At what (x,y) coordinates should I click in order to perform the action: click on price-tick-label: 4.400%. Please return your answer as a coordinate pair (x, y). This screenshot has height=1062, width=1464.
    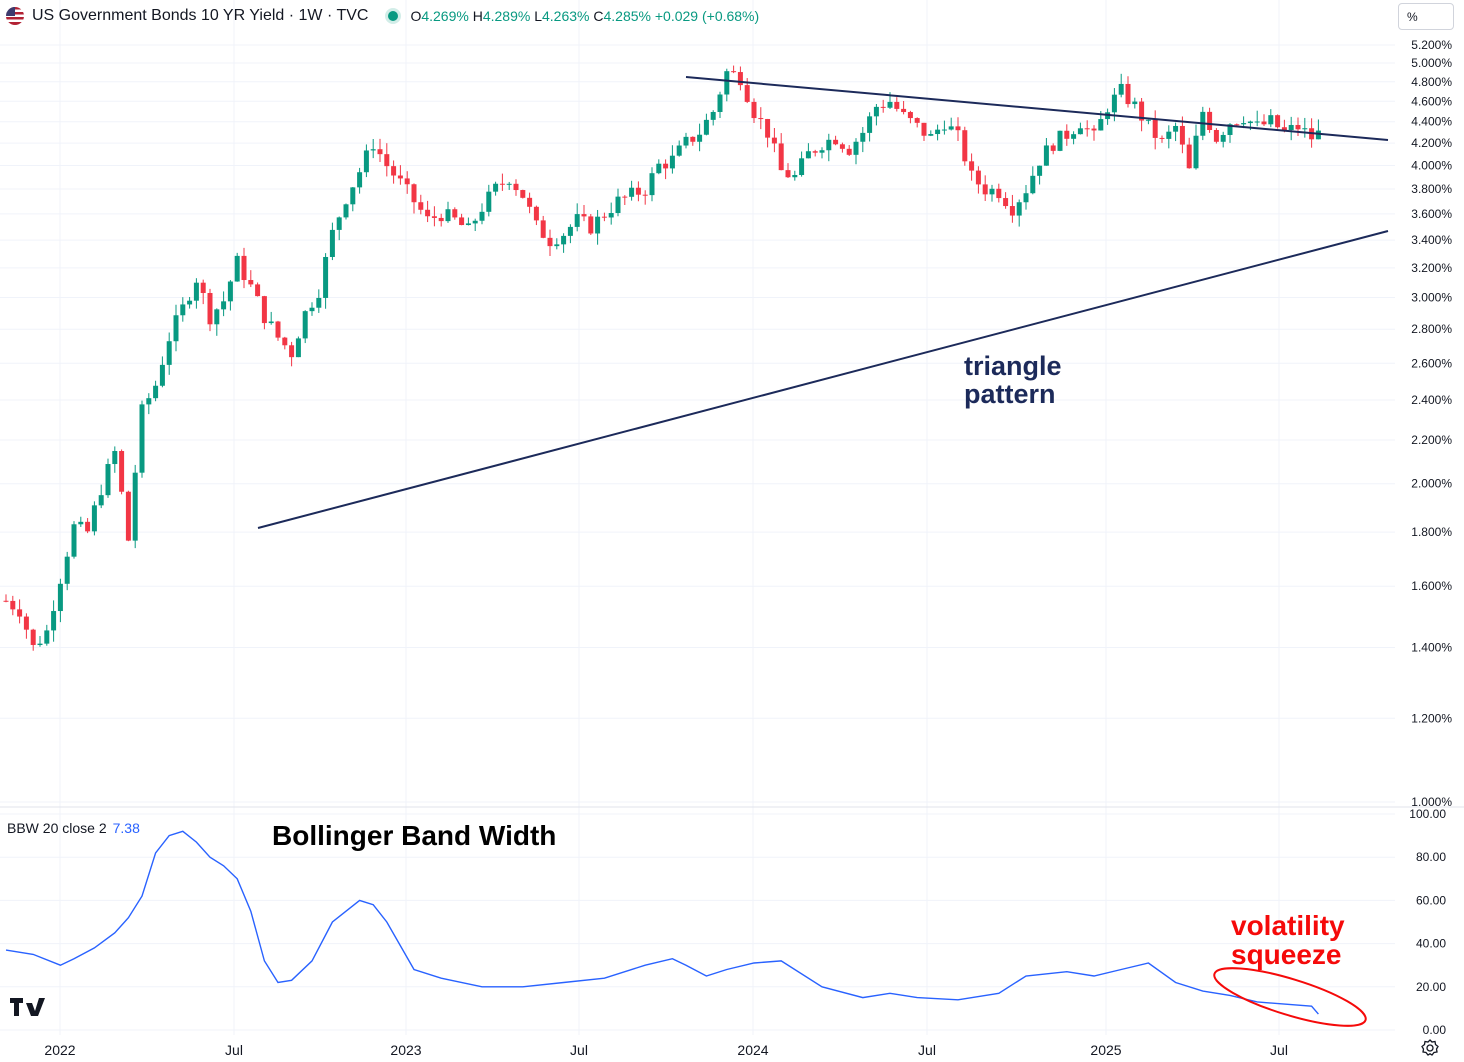
    Looking at the image, I should click on (1431, 122).